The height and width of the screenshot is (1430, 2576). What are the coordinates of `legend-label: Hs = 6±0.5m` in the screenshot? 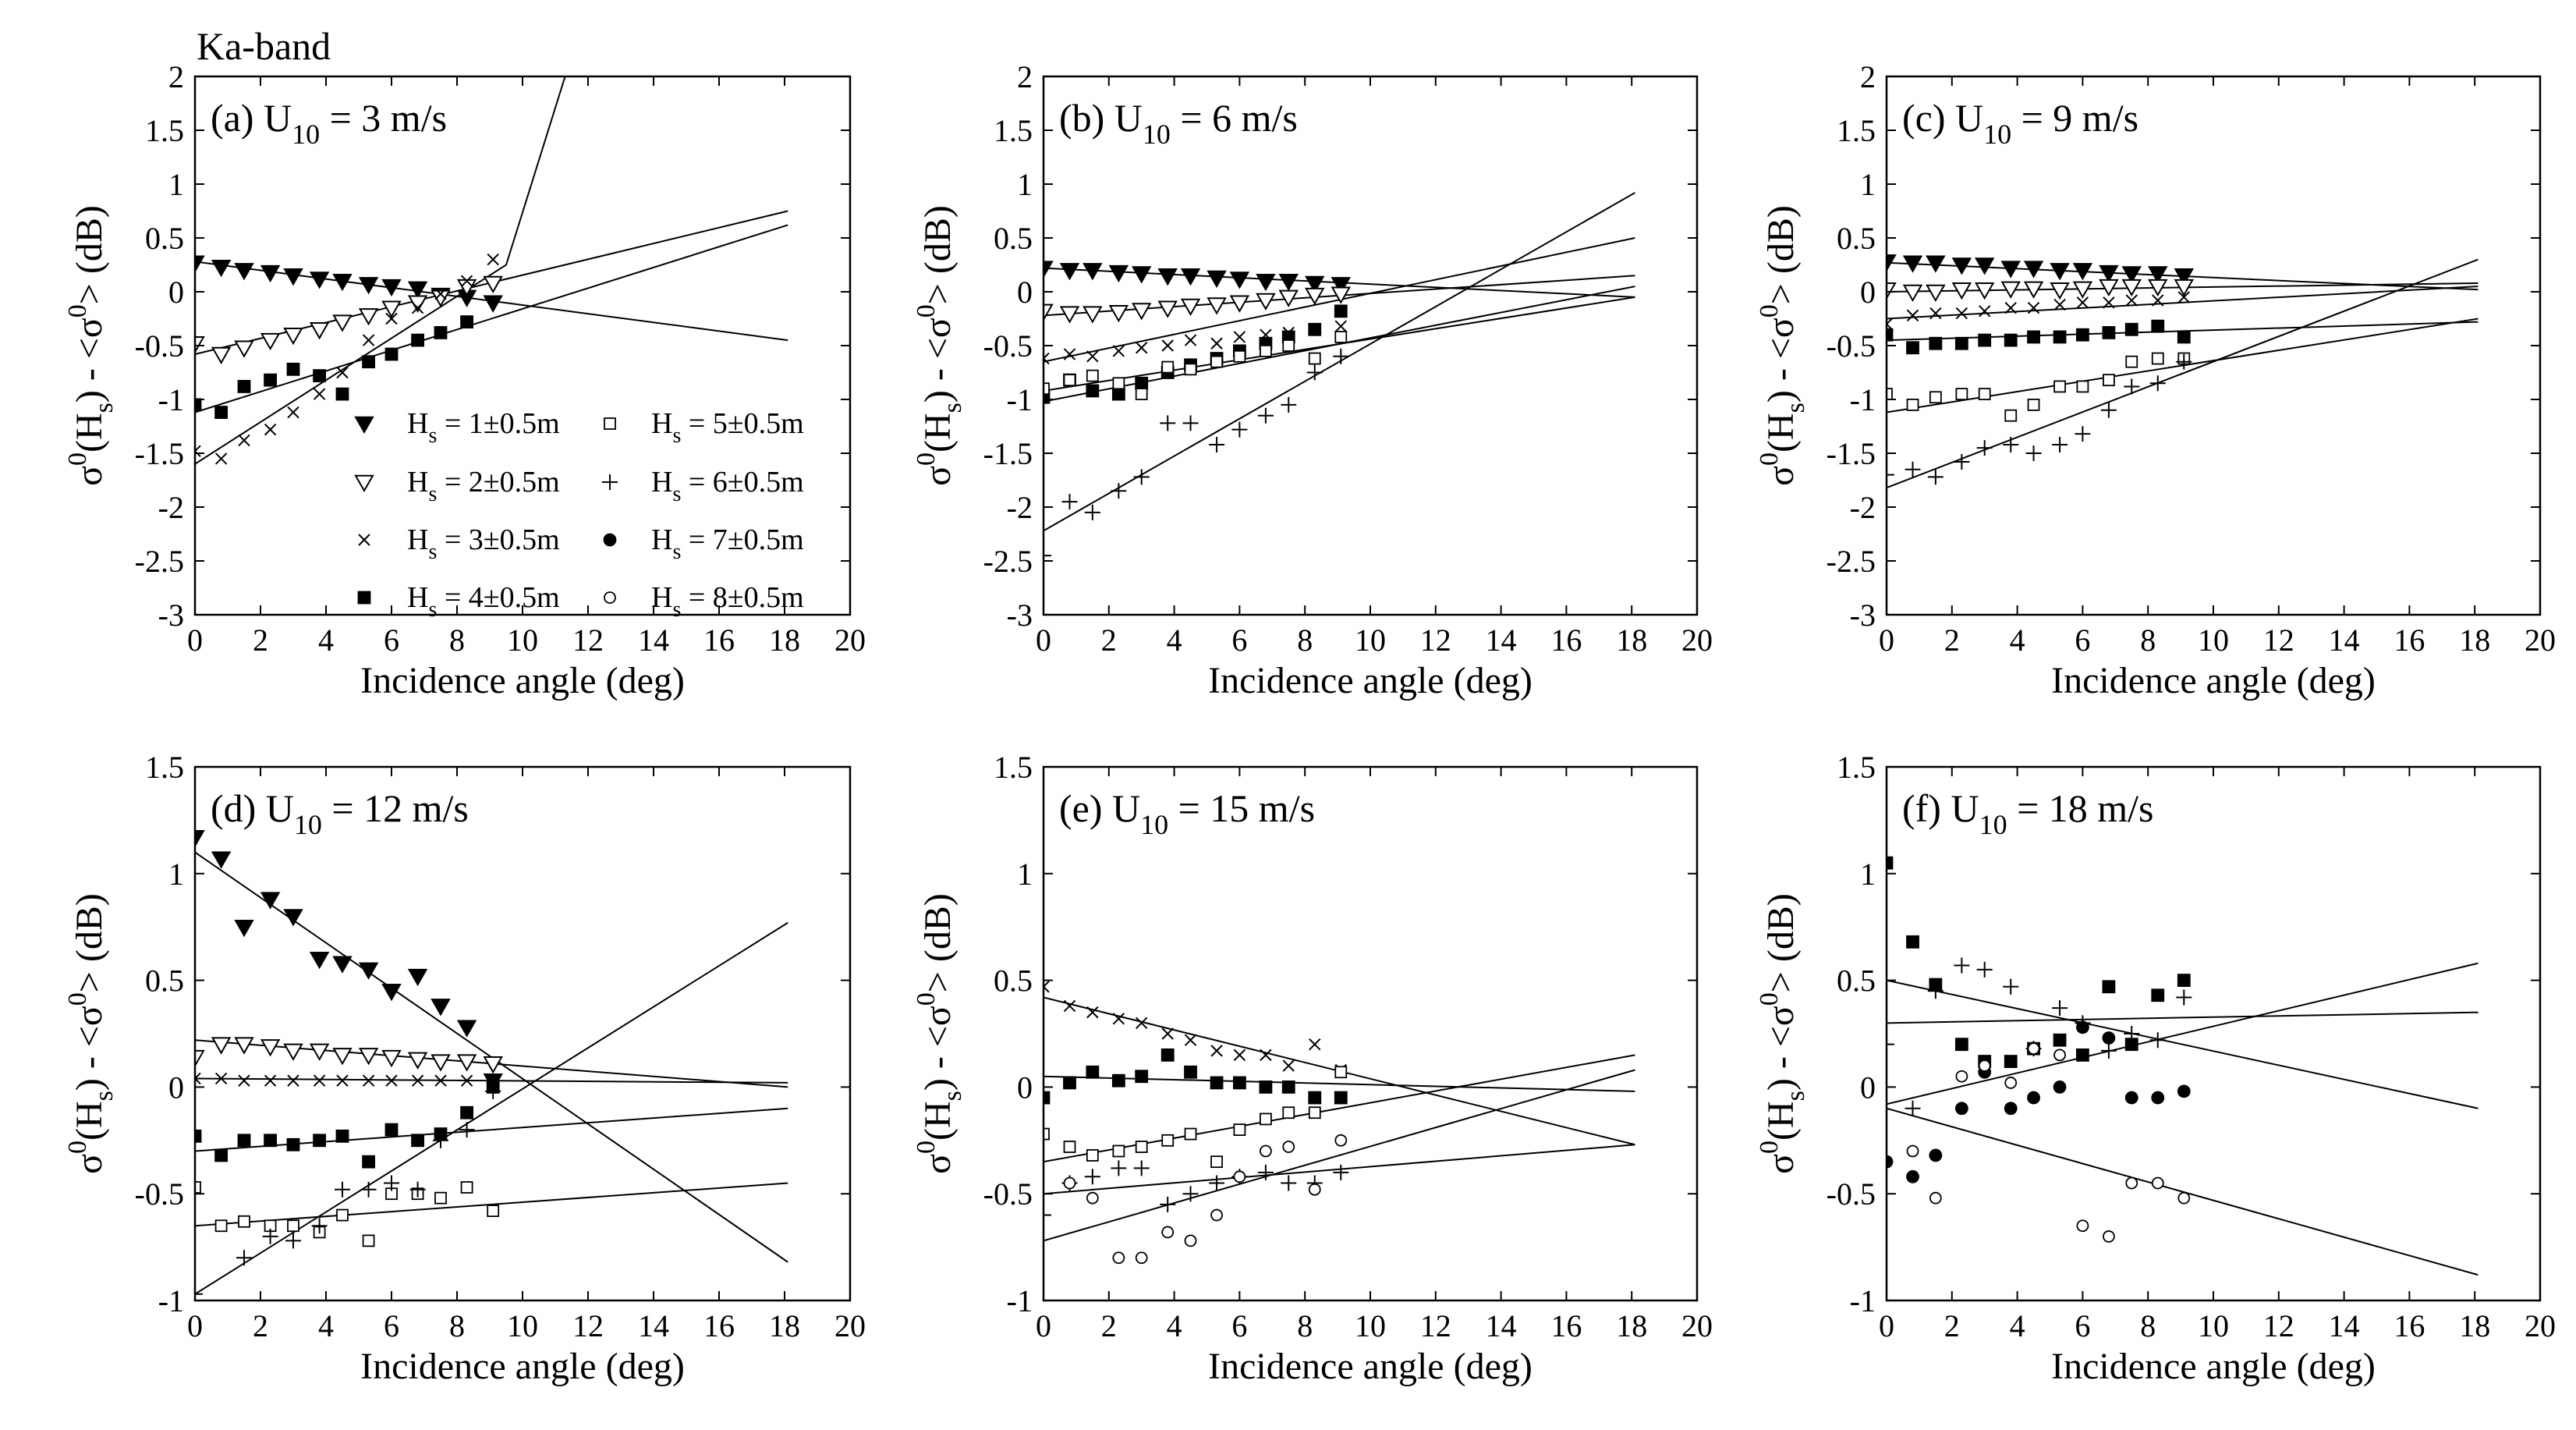 It's located at (727, 486).